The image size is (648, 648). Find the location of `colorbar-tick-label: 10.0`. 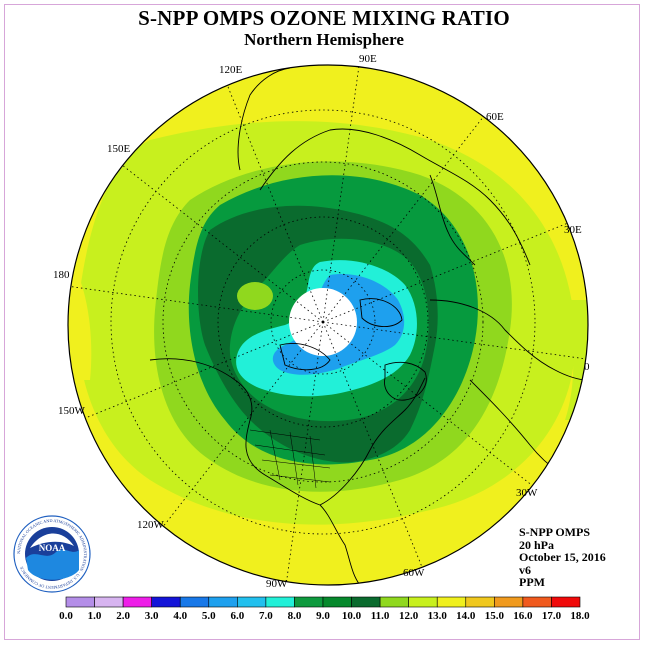

colorbar-tick-label: 10.0 is located at coordinates (352, 616).